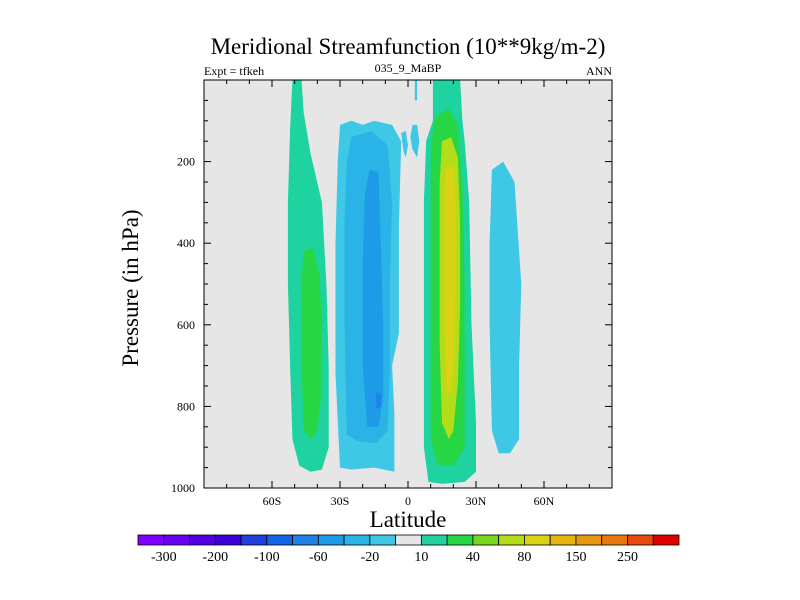  I want to click on colorbar-label: 10, so click(421, 557).